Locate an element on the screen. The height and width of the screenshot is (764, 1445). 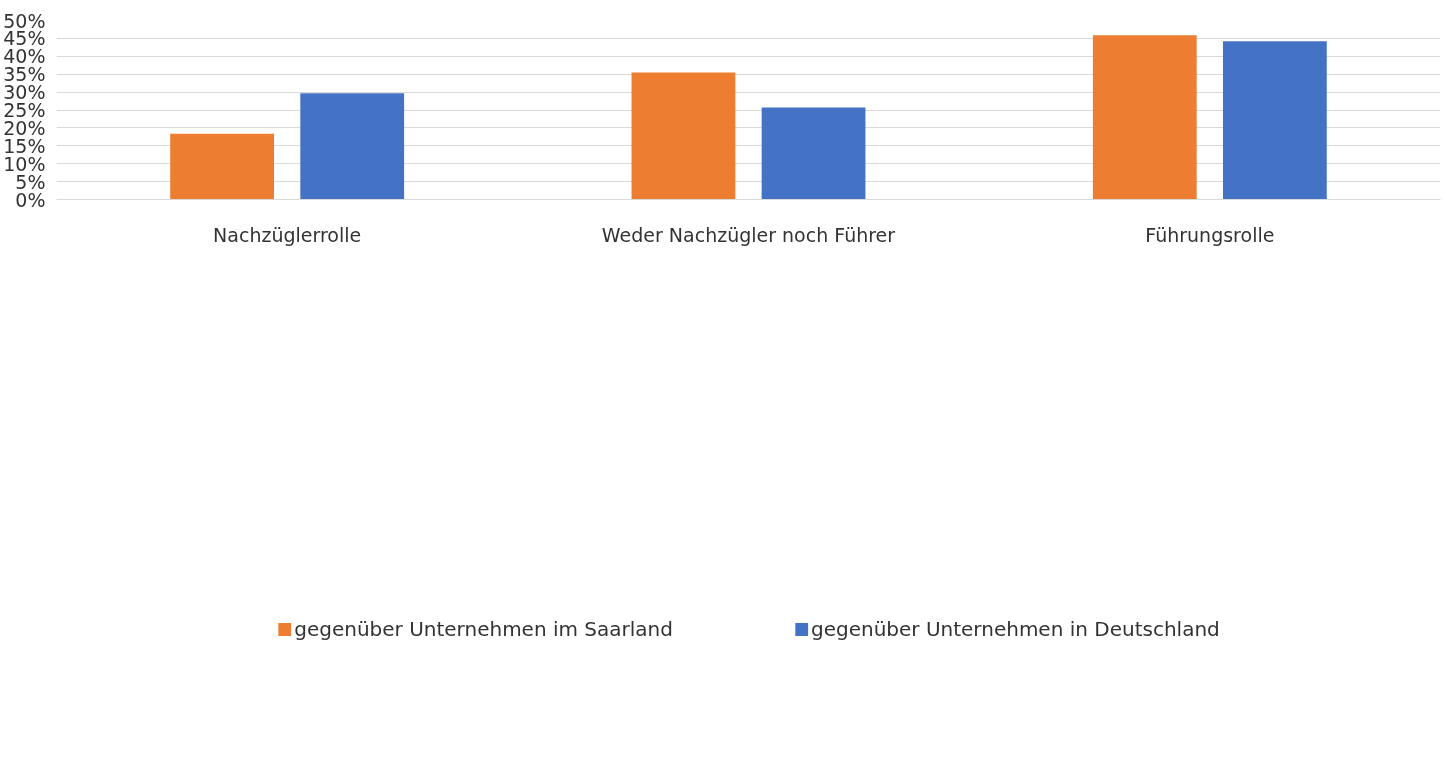
x-tick-label: Weder Nachzügler noch Führer is located at coordinates (748, 234).